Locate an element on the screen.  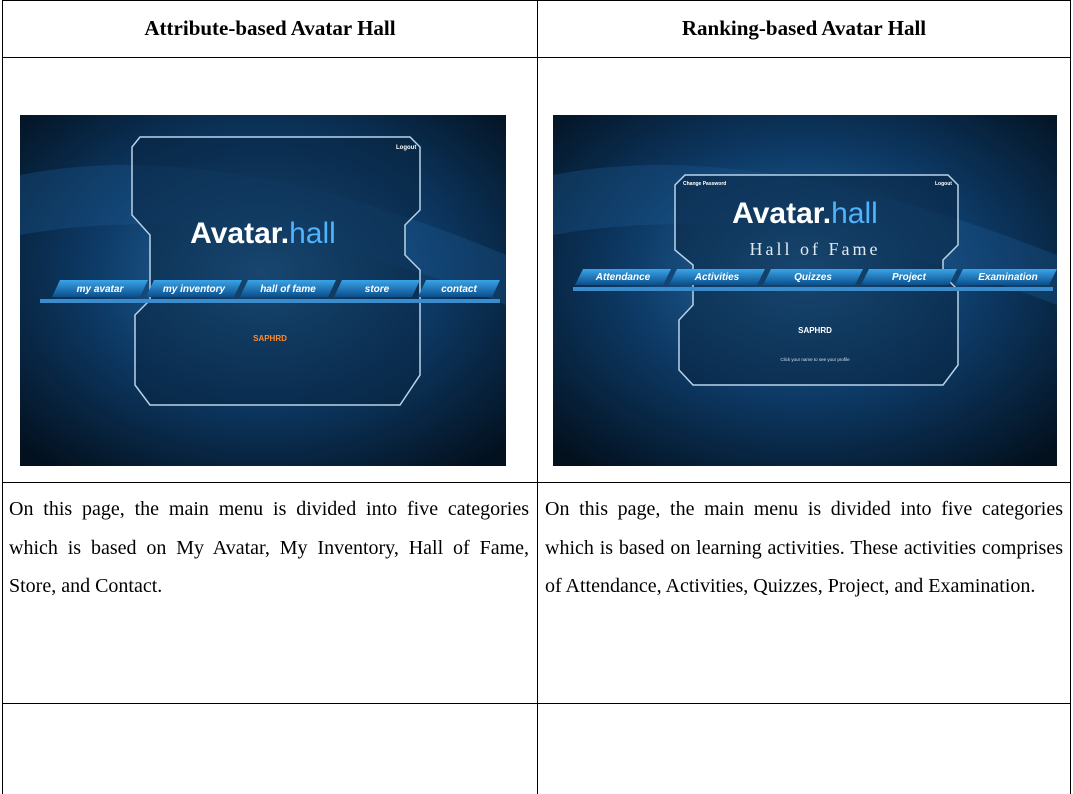
menu-item: my inventory is located at coordinates (194, 289).